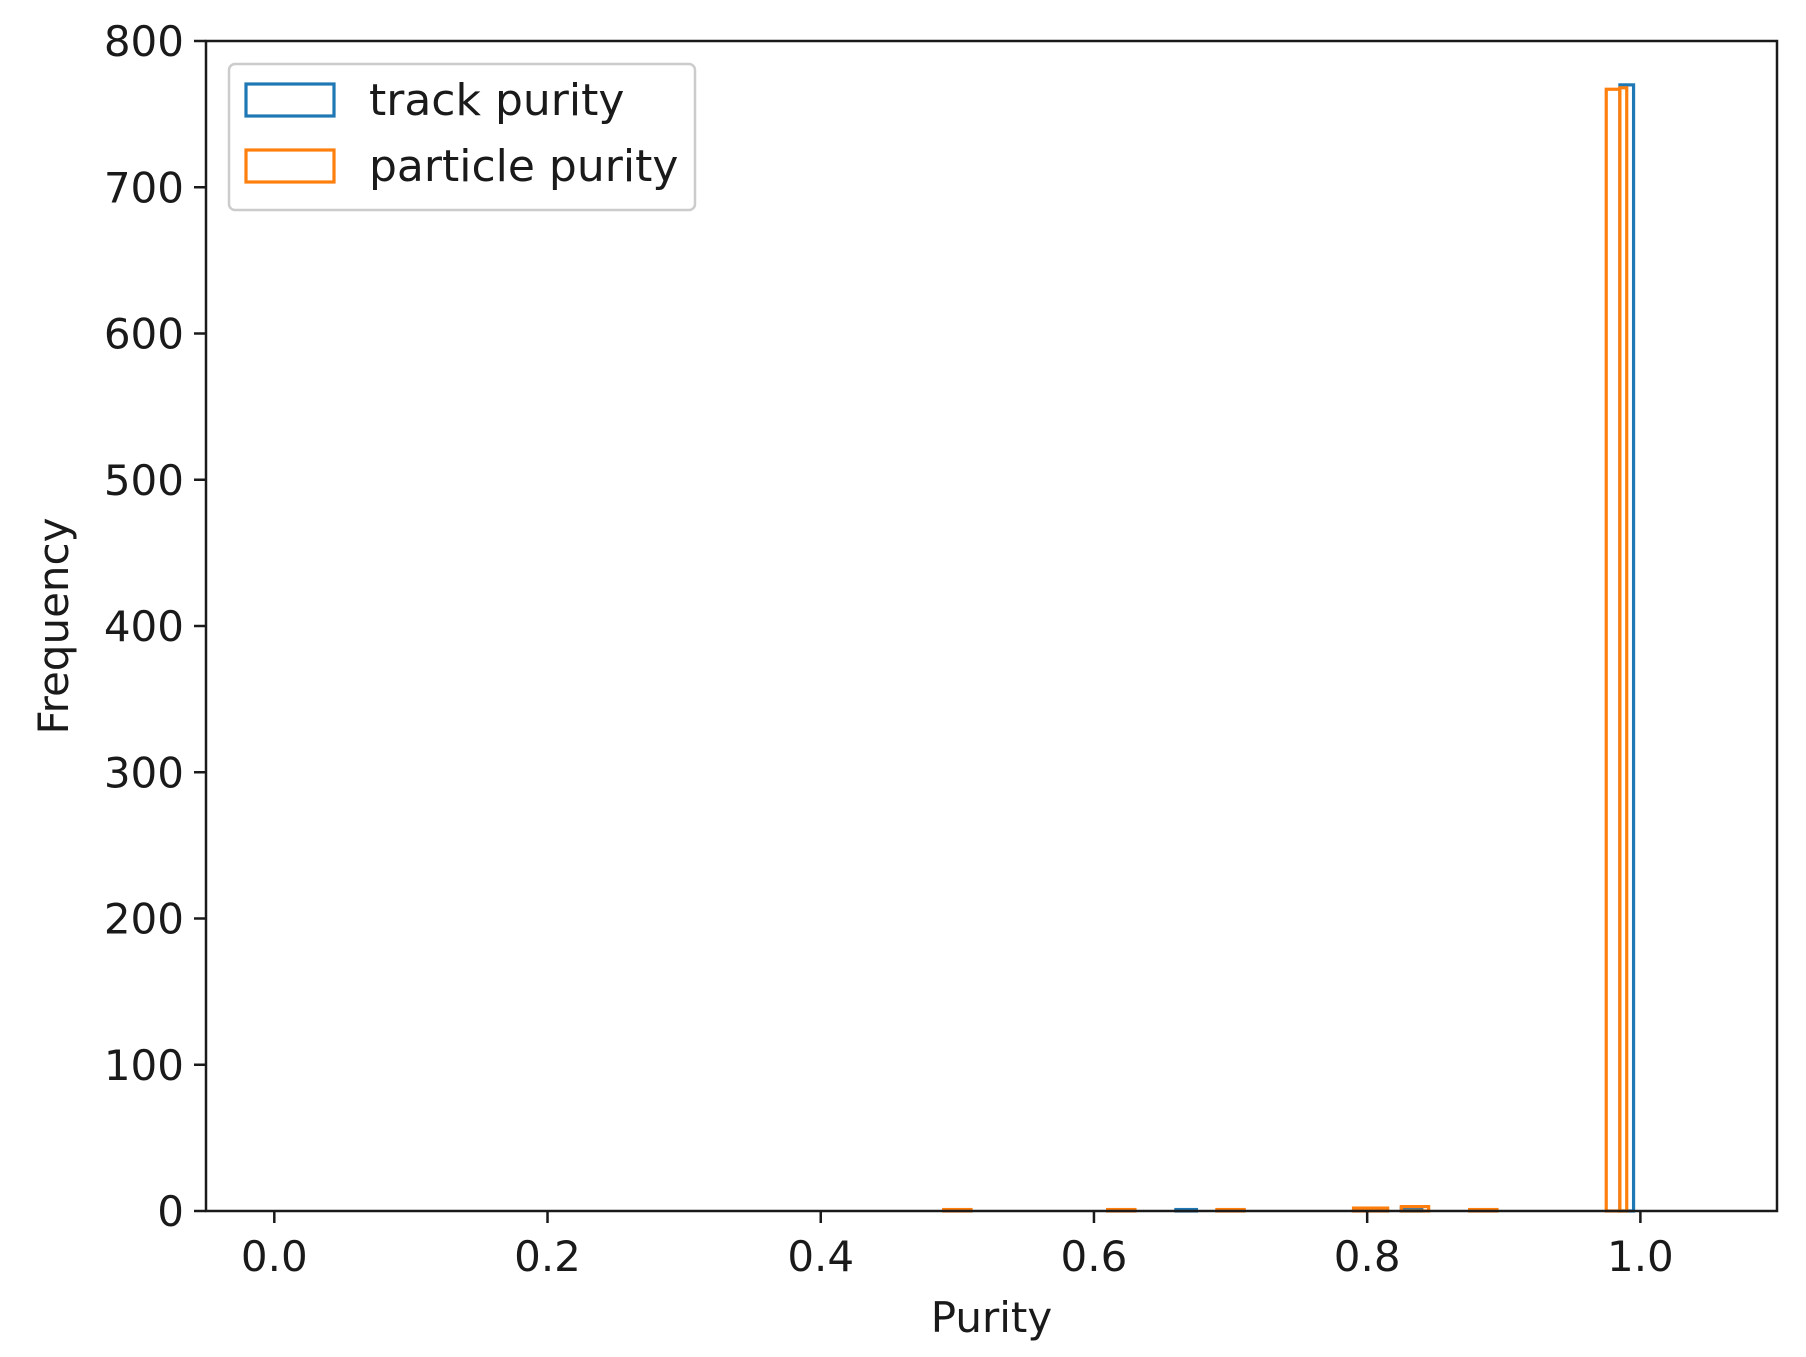 The width and height of the screenshot is (1806, 1357). Describe the element at coordinates (991, 1317) in the screenshot. I see `x-axis-label: Purity` at that location.